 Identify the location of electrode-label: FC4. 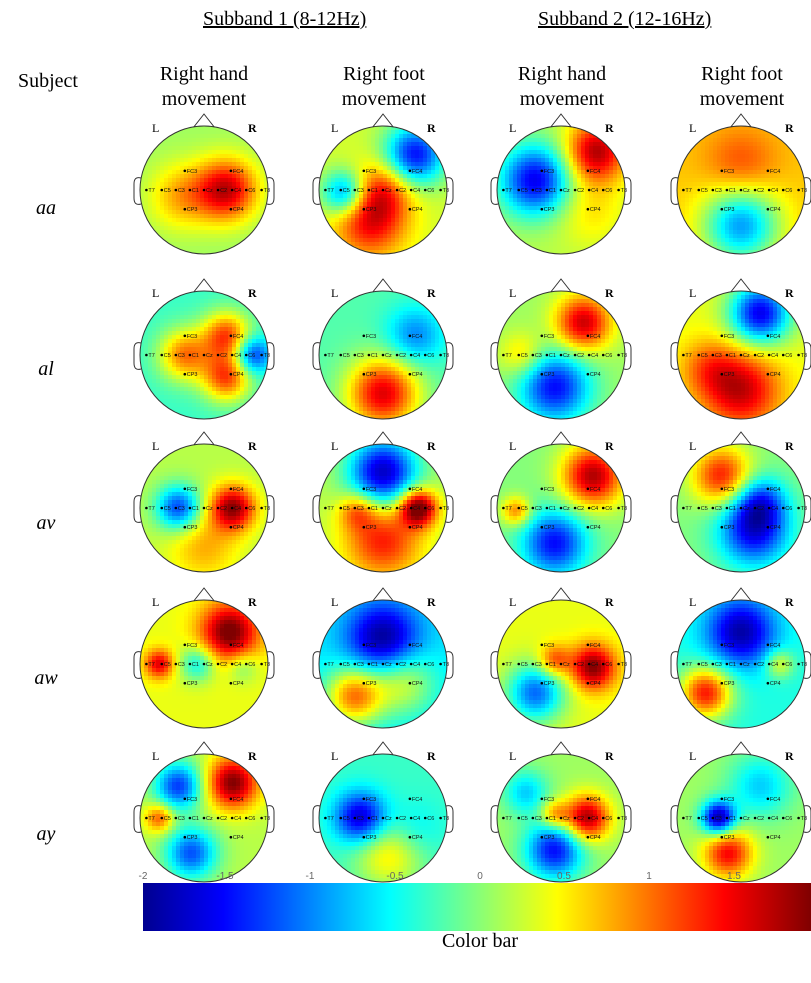
(238, 172).